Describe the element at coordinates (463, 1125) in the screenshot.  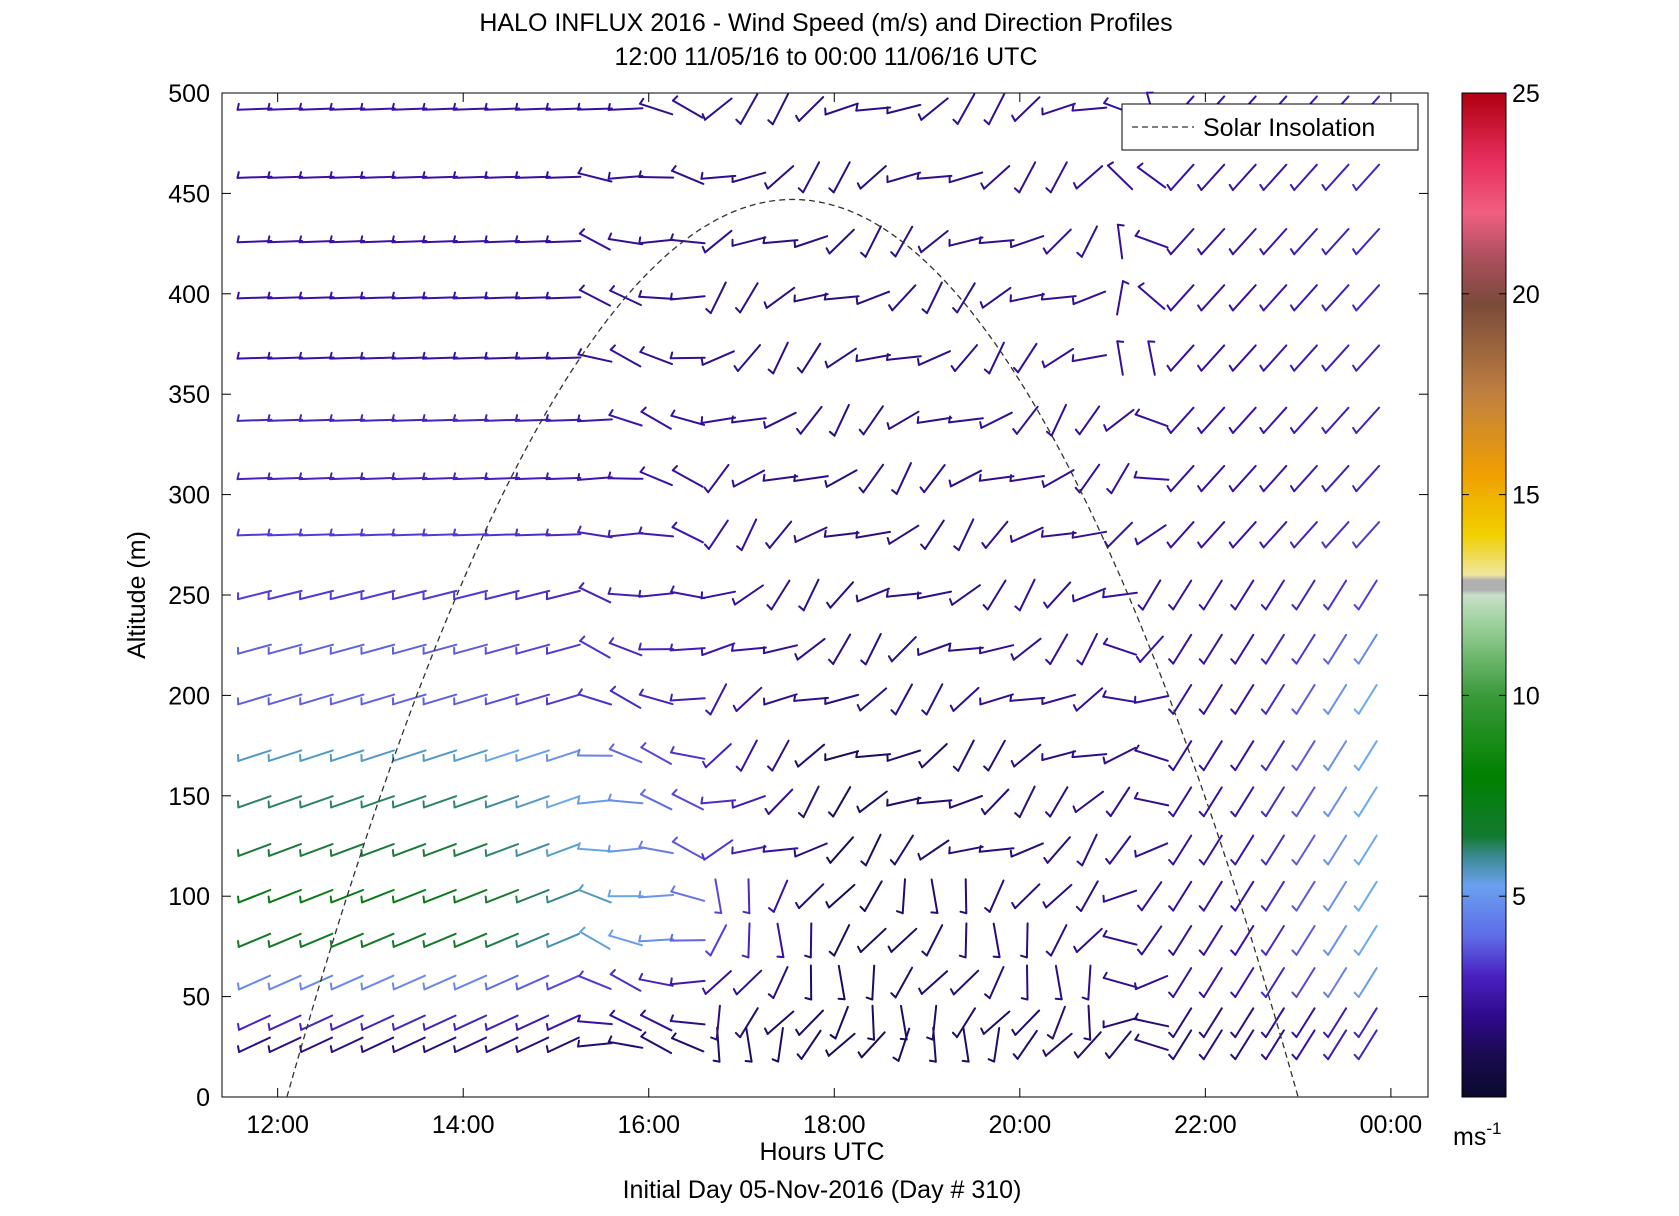
I see `x-tick-label: 14:00` at that location.